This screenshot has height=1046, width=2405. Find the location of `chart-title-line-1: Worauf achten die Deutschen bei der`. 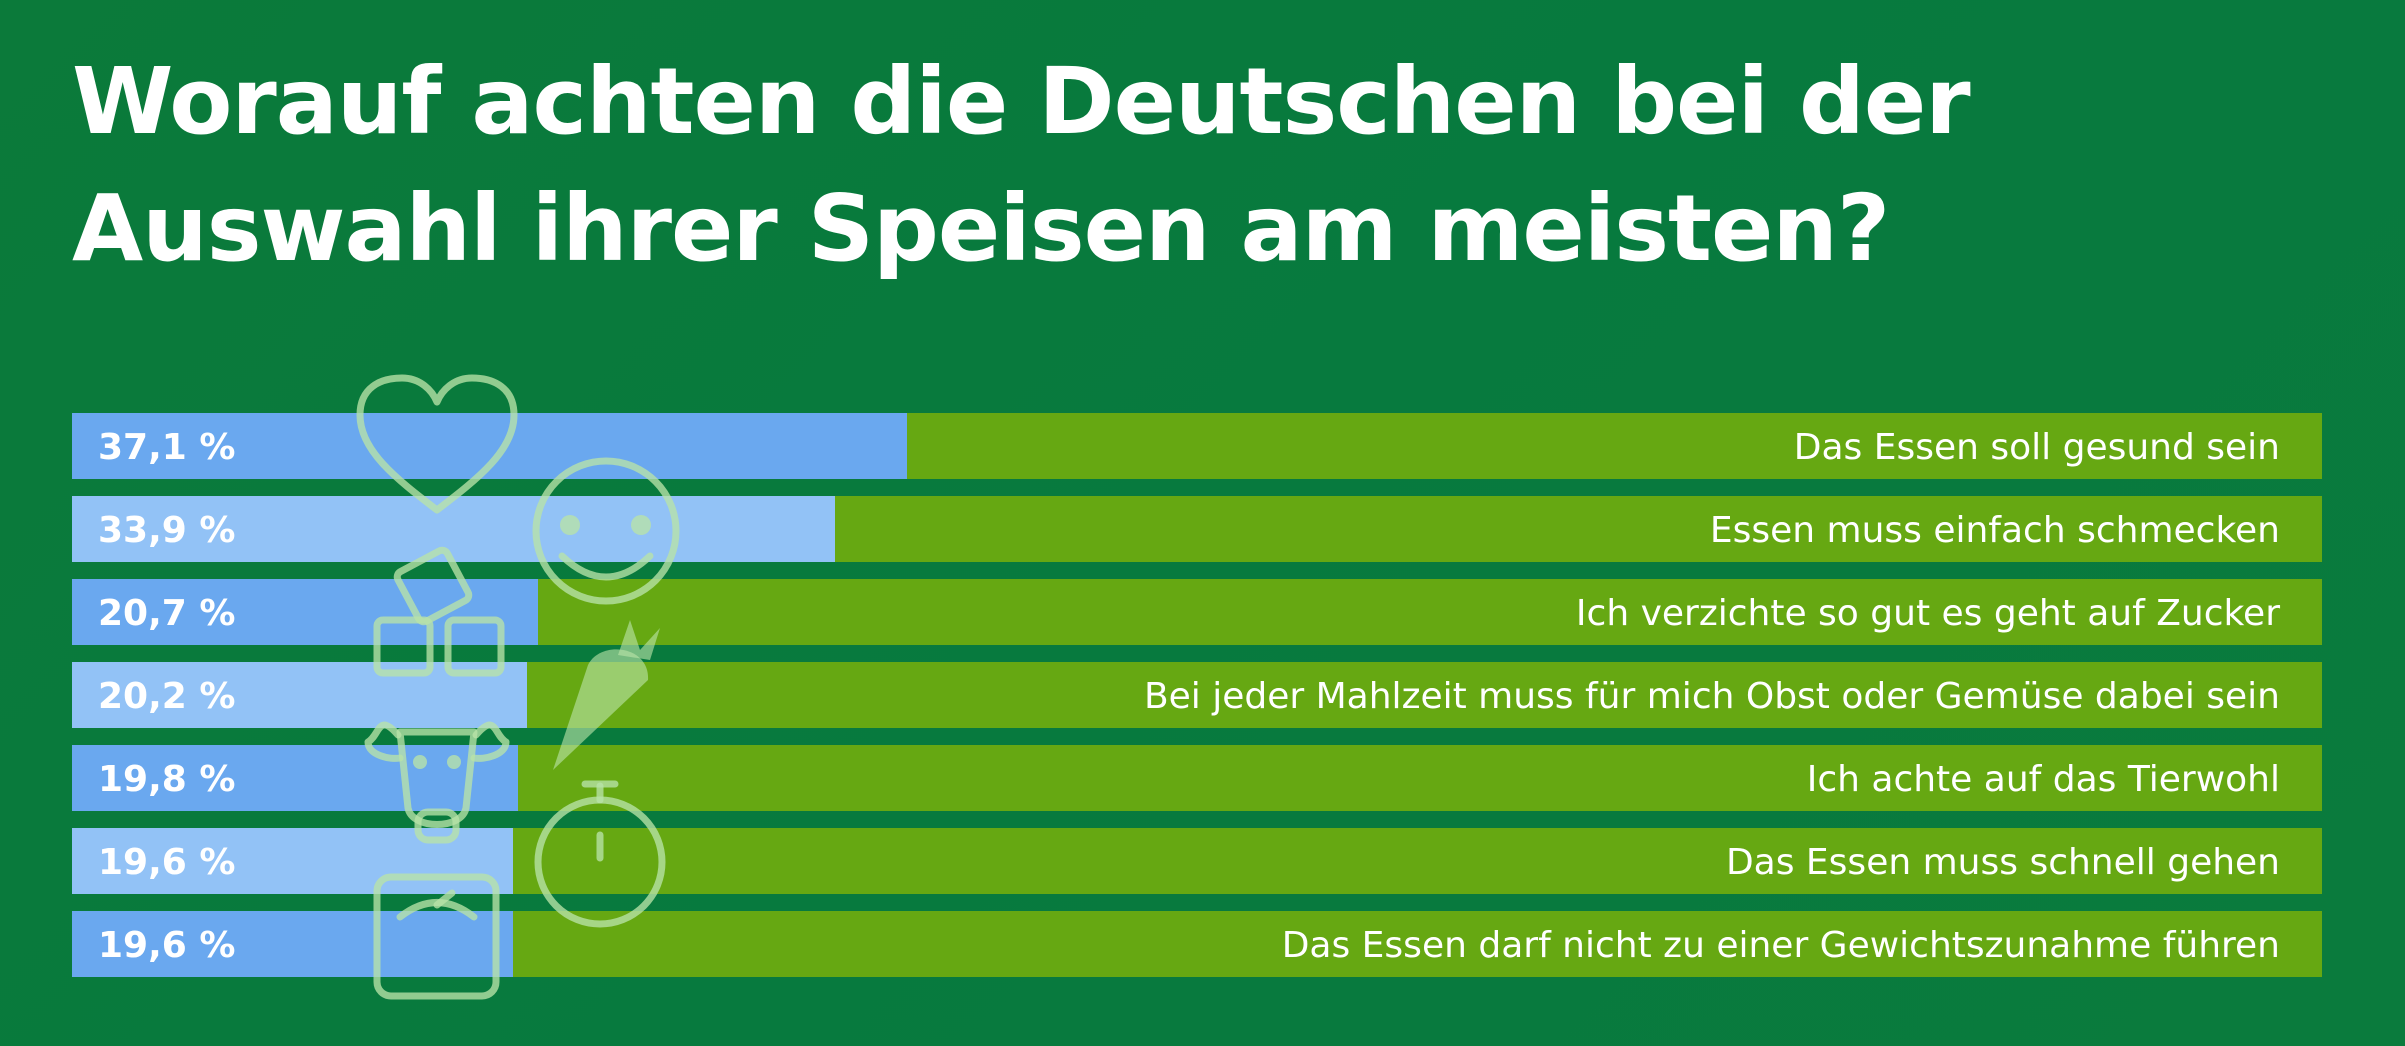

chart-title-line-1: Worauf achten die Deutschen bei der is located at coordinates (1021, 101).